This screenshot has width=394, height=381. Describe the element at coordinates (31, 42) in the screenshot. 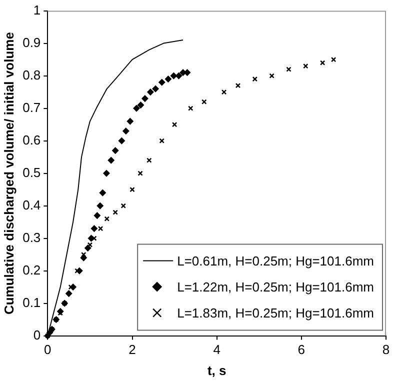

I see `y-tick-label: 0.9` at that location.